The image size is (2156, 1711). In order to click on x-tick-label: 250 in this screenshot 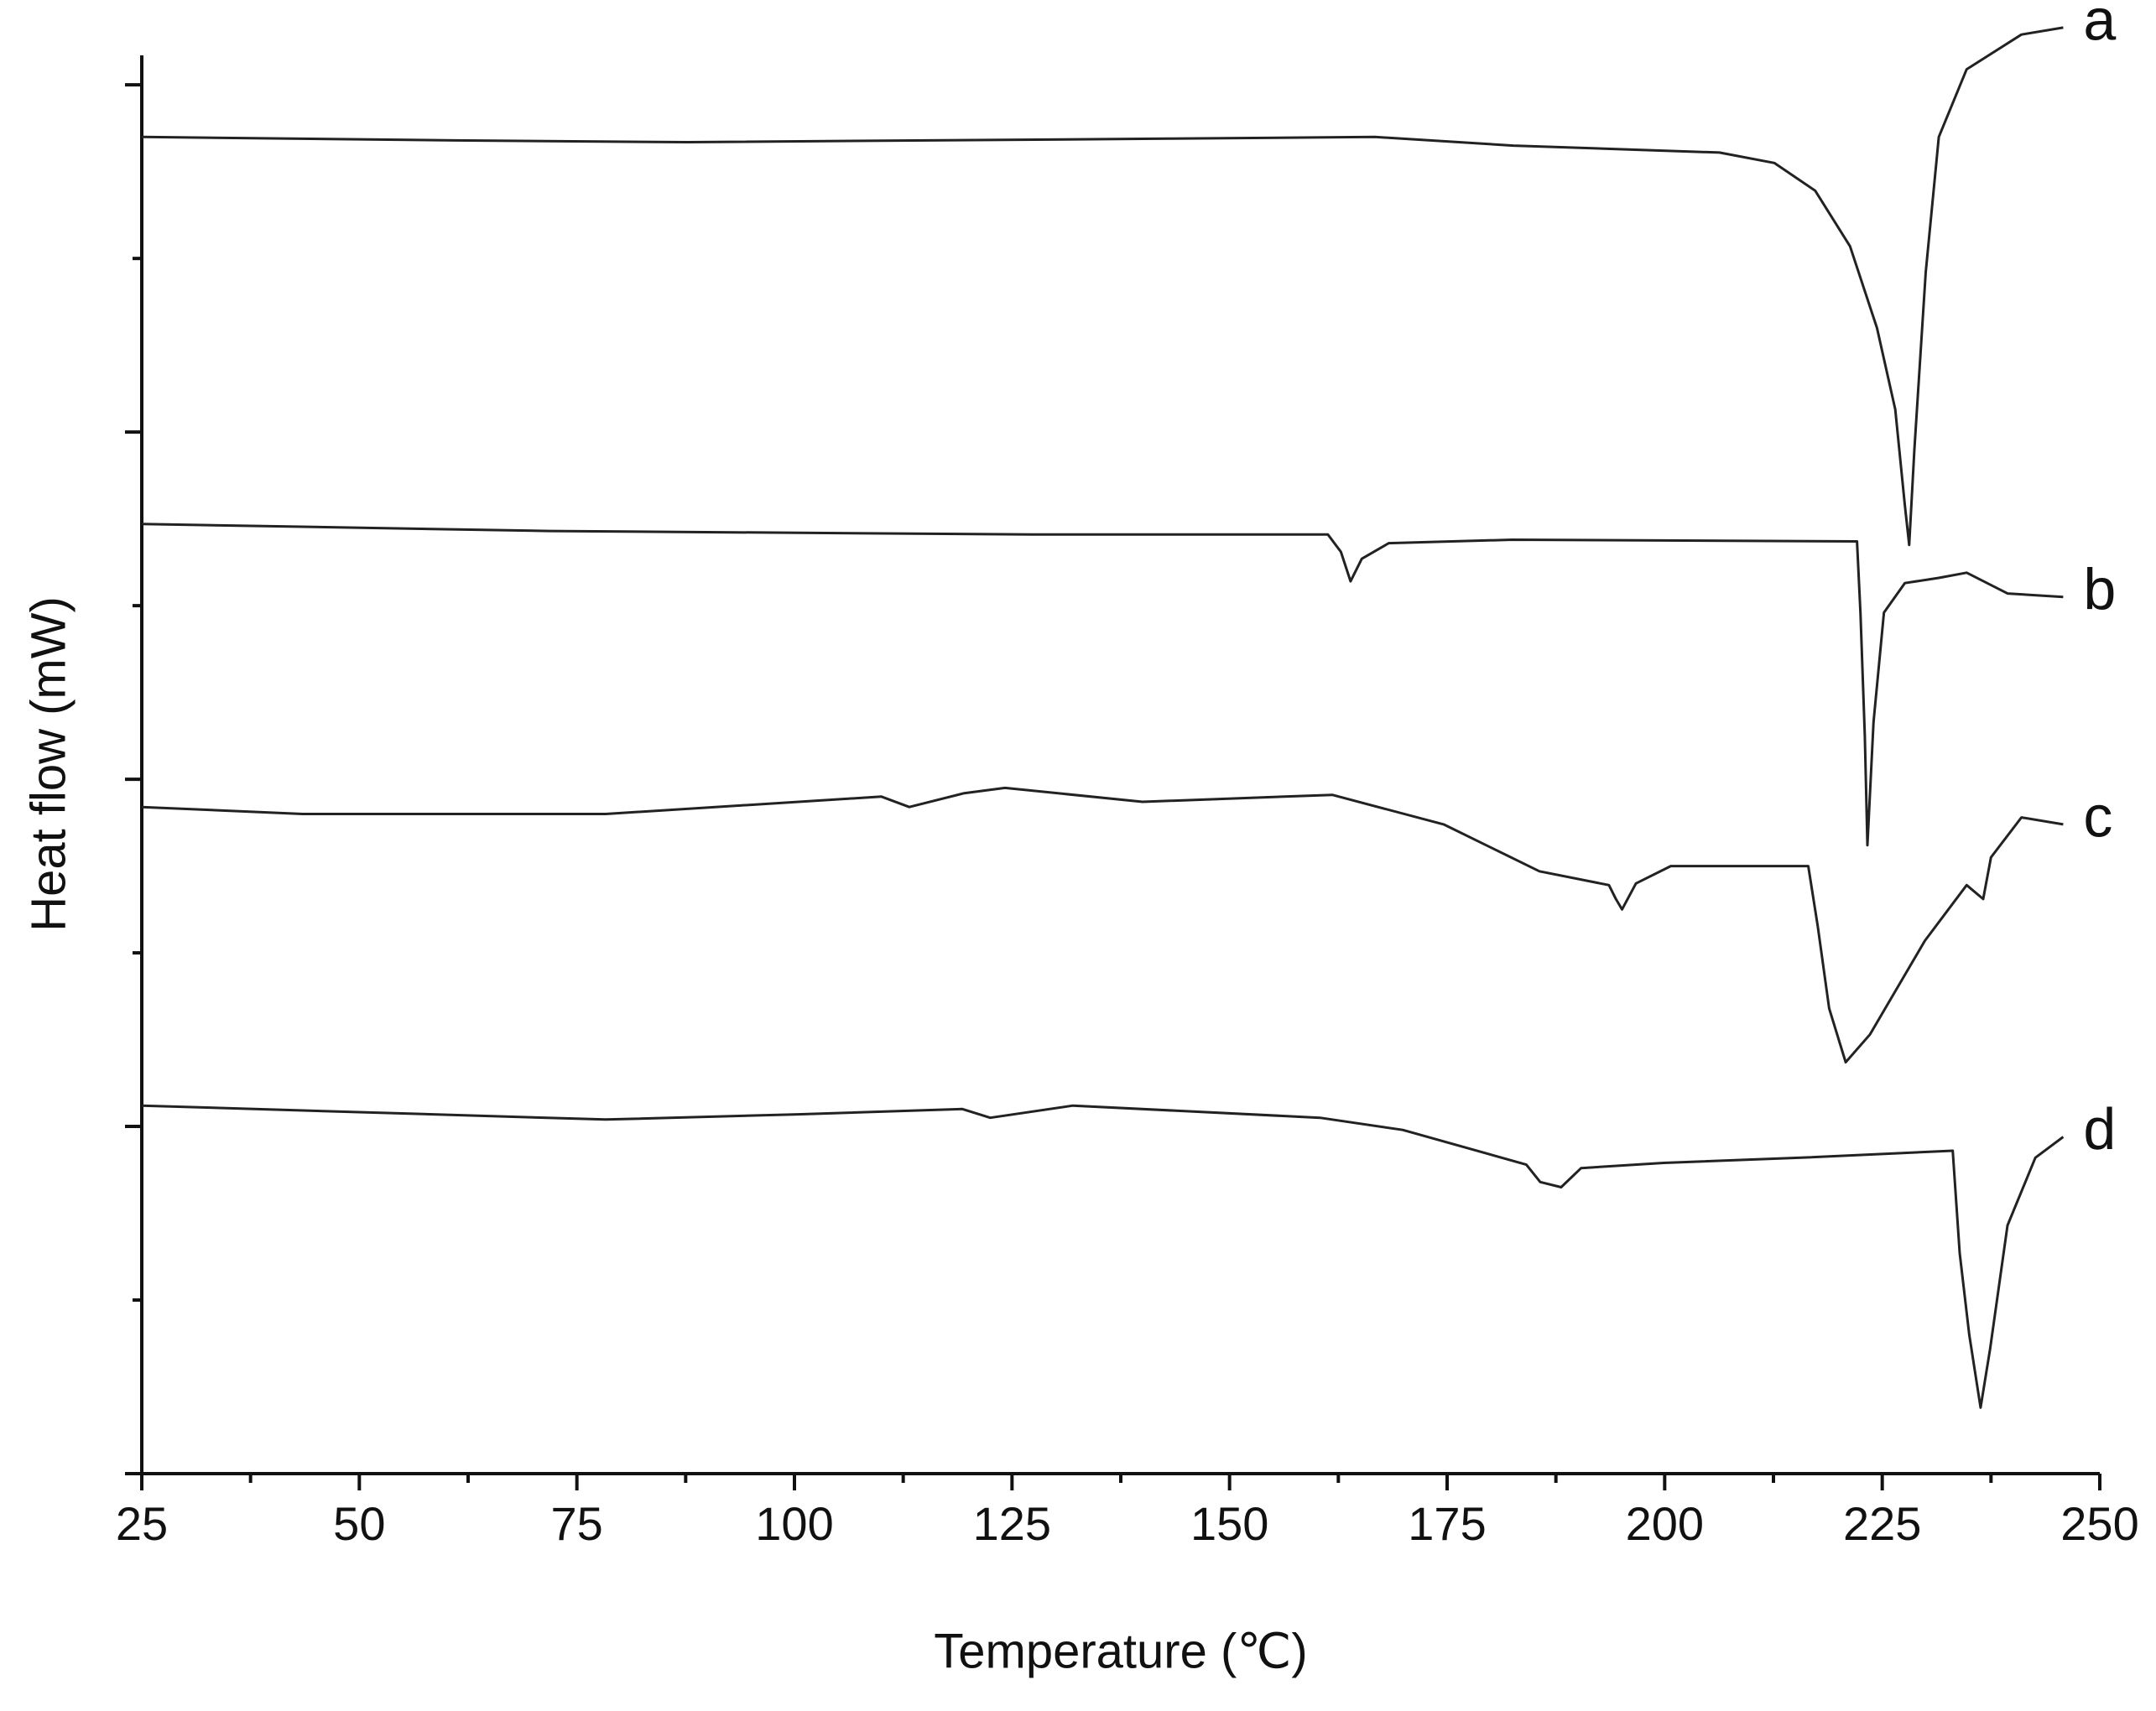, I will do `click(2099, 1523)`.